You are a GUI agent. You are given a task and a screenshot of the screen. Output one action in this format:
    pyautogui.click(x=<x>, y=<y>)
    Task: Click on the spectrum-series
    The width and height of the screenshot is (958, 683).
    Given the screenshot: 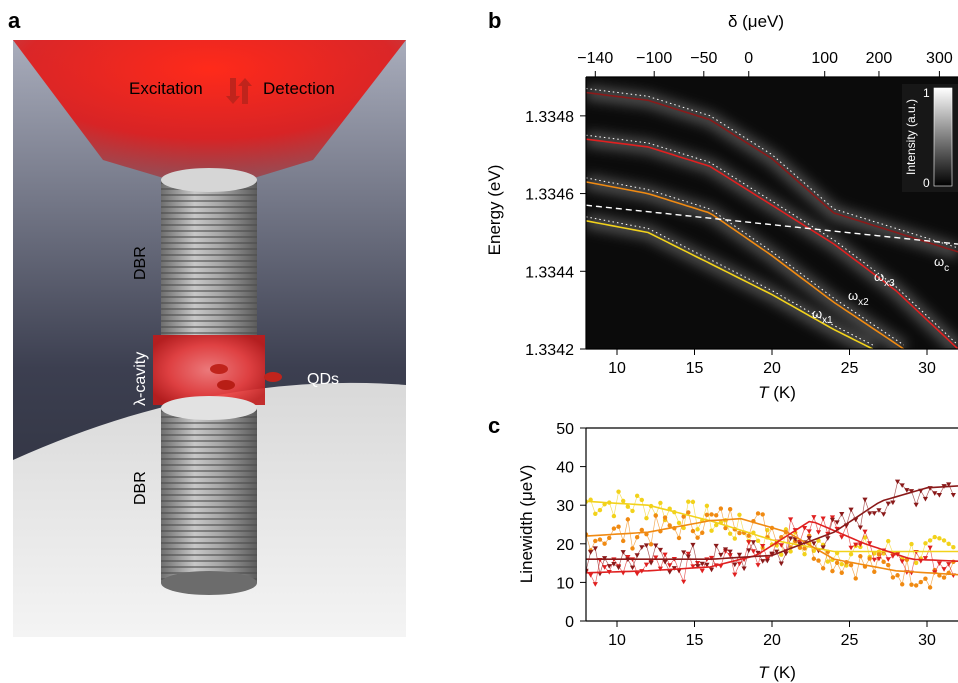 What is the action you would take?
    pyautogui.click(x=772, y=218)
    